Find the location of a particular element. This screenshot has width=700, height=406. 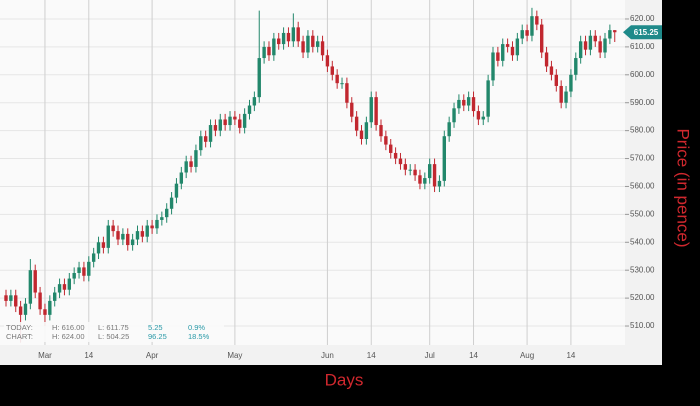

x-tick-label: Mar is located at coordinates (45, 355).